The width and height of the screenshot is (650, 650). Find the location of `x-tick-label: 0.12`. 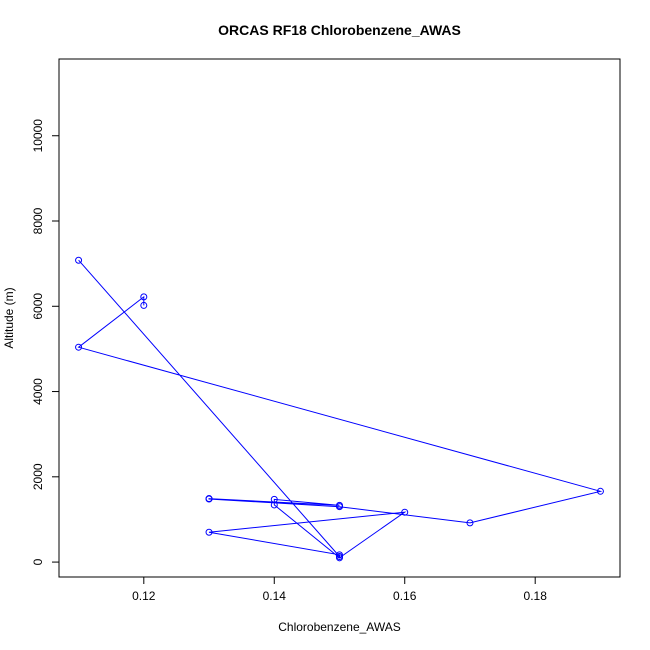

x-tick-label: 0.12 is located at coordinates (144, 596).